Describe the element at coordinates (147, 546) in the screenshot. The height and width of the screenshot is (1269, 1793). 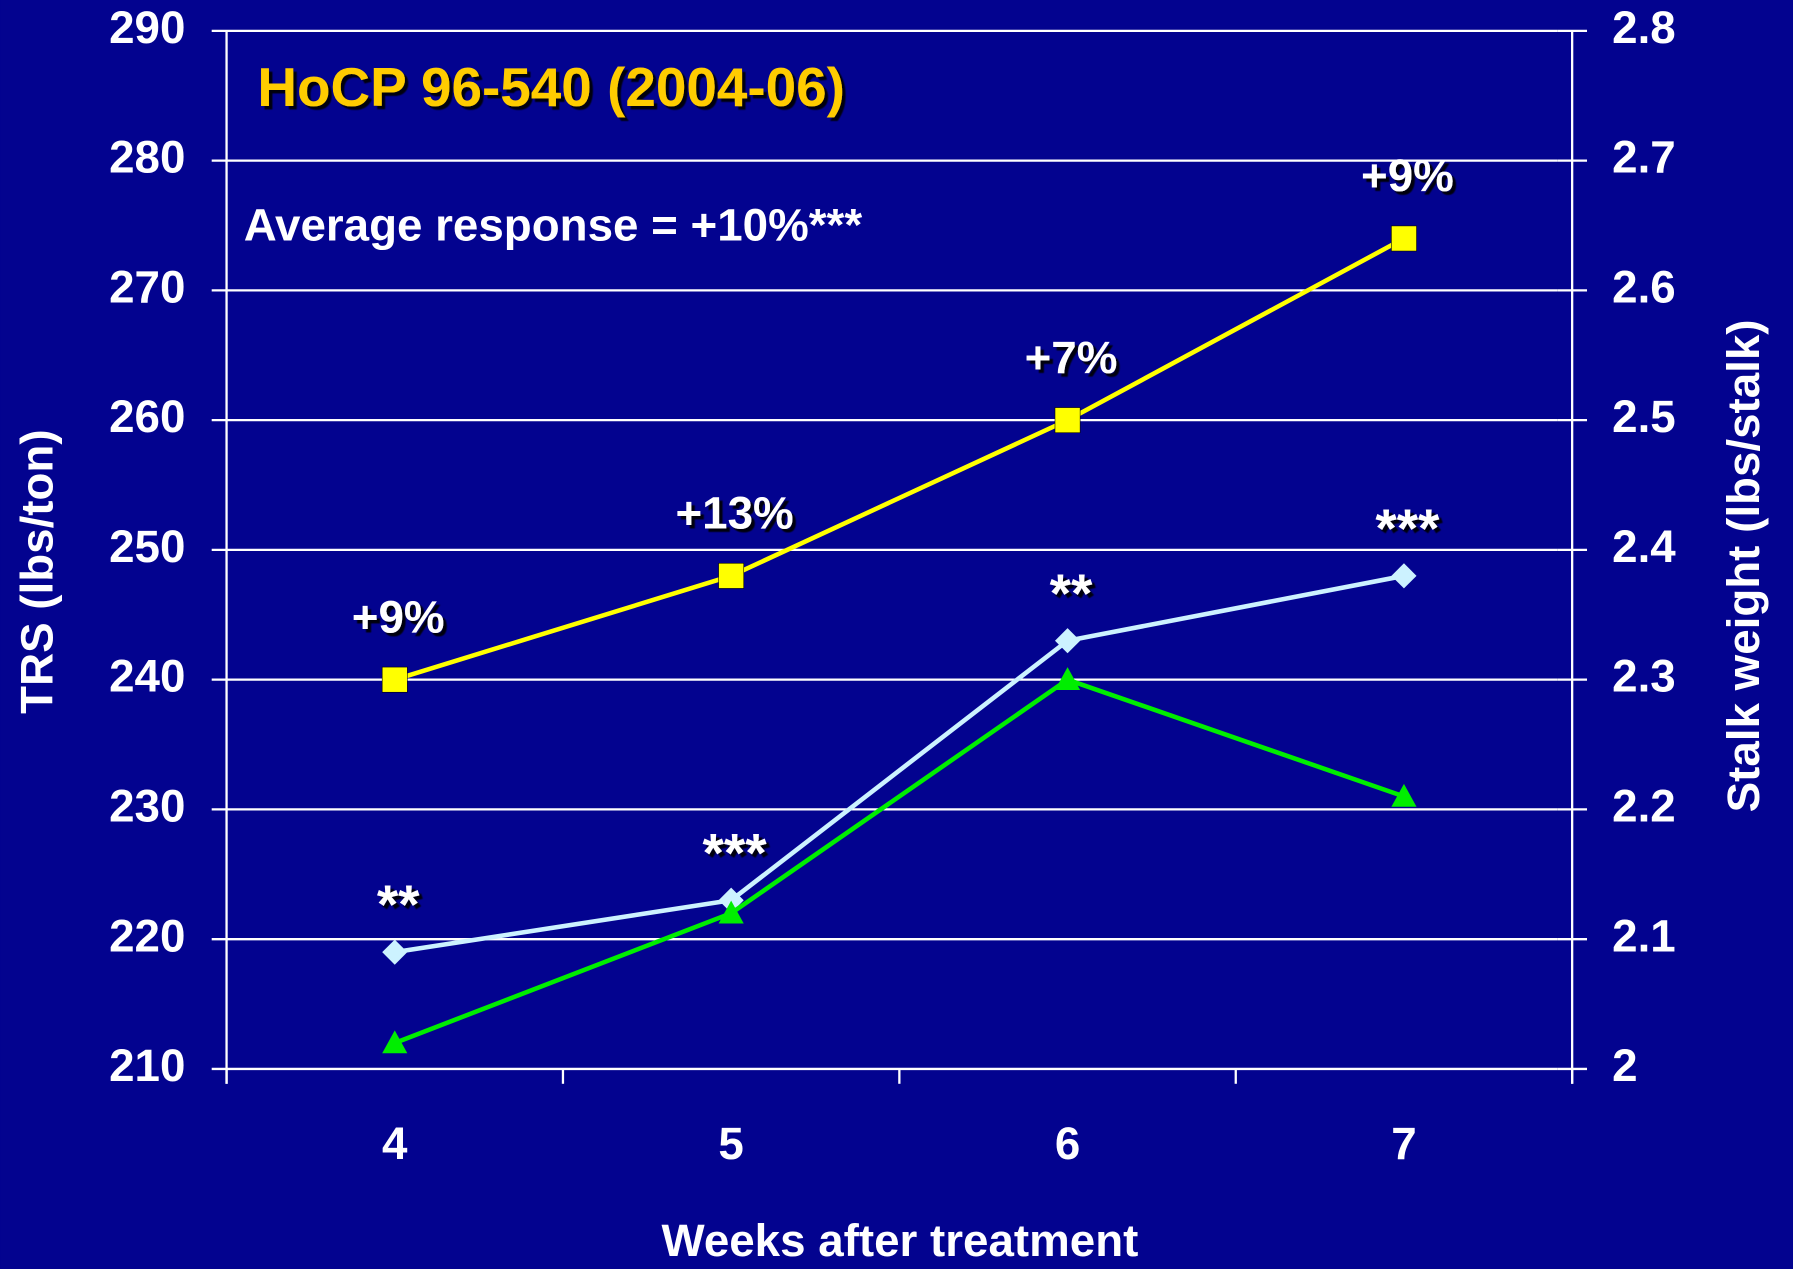
I see `y-tick-label: 250` at that location.